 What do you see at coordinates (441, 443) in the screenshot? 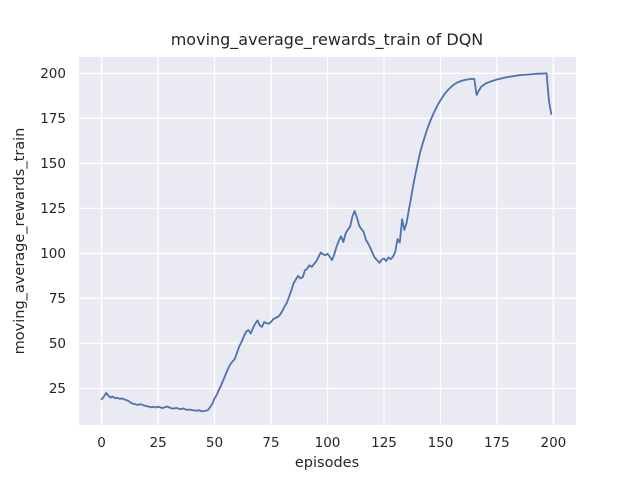
I see `x-tick-label: 150` at bounding box center [441, 443].